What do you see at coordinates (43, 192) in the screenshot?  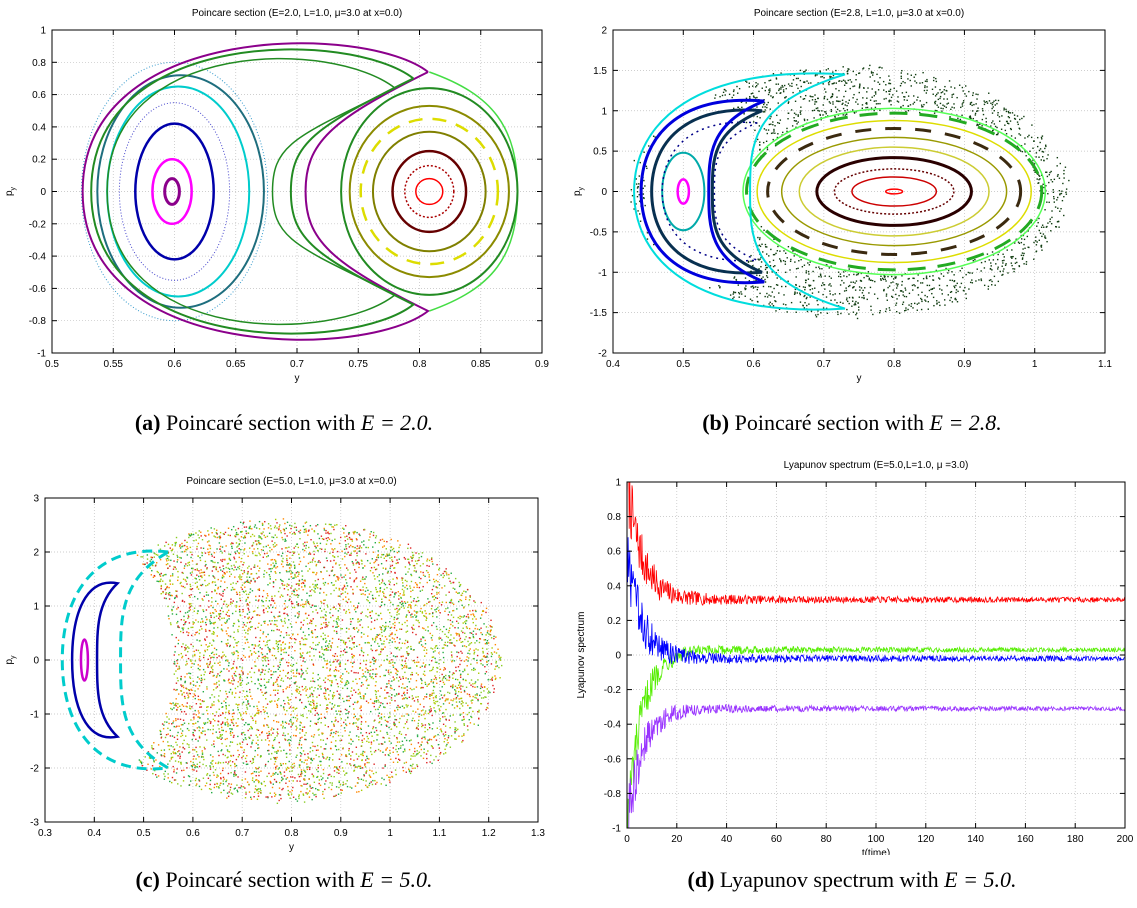 I see `y-tick-label: 0` at bounding box center [43, 192].